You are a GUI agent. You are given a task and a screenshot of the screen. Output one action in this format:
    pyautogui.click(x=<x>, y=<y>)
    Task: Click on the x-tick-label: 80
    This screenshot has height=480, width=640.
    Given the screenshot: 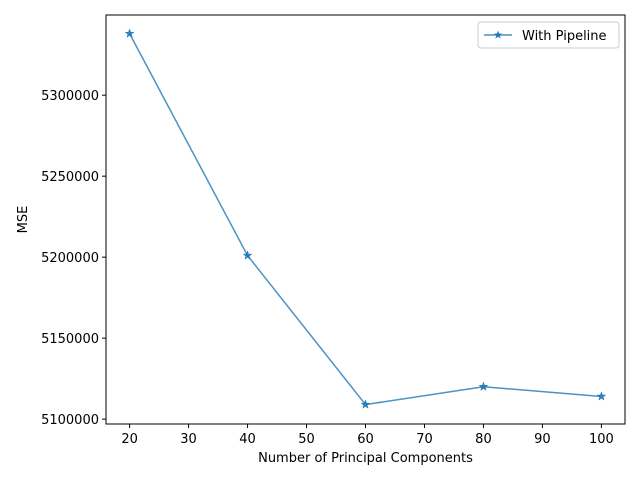 What is the action you would take?
    pyautogui.click(x=483, y=439)
    